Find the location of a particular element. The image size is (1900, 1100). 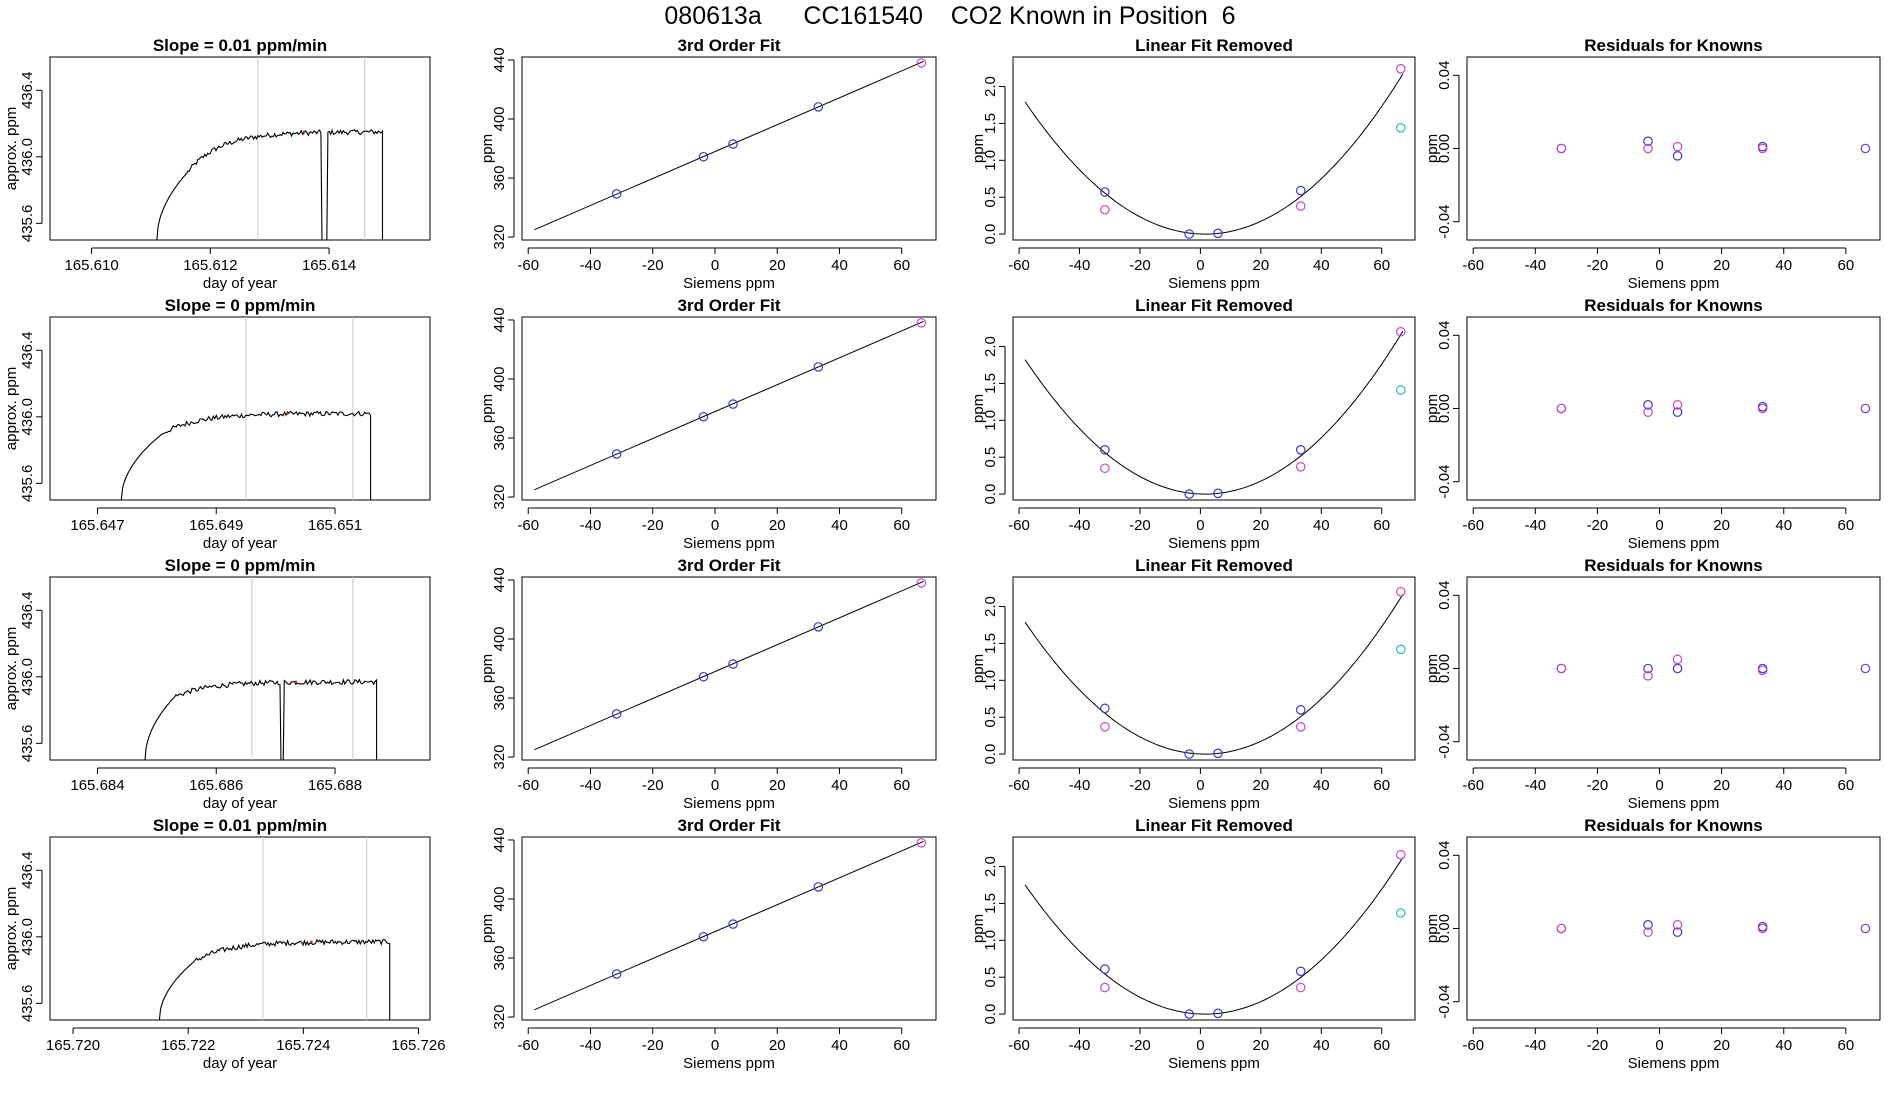

x-tick-label: 165.614 is located at coordinates (329, 265).